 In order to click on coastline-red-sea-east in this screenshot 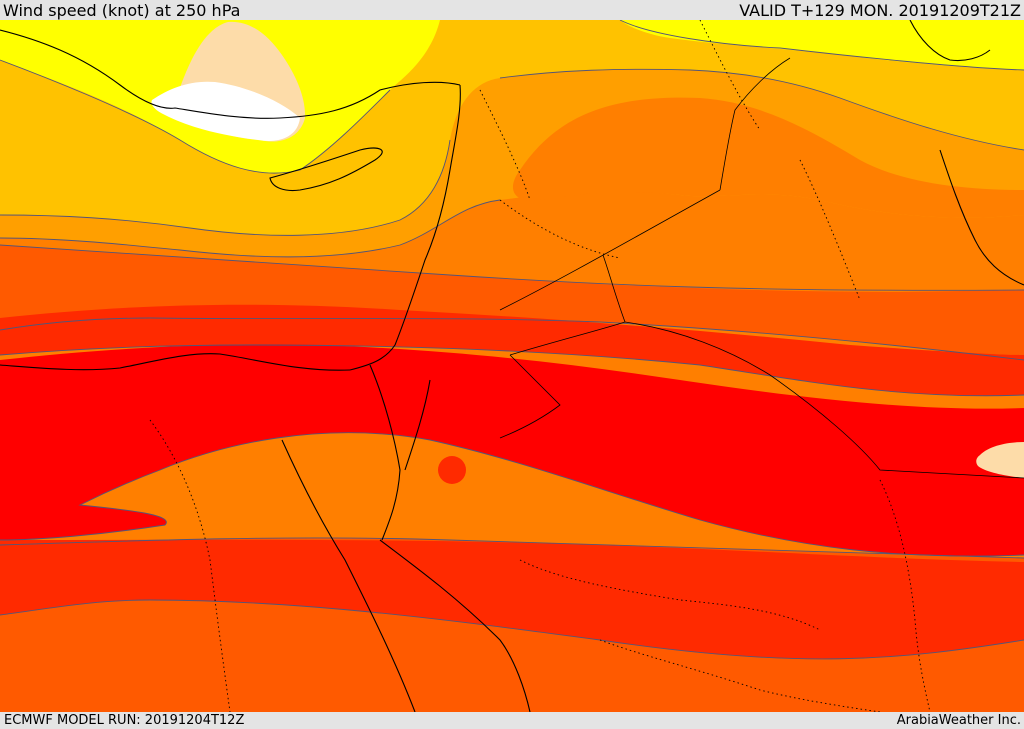, I will do `click(455, 625)`.